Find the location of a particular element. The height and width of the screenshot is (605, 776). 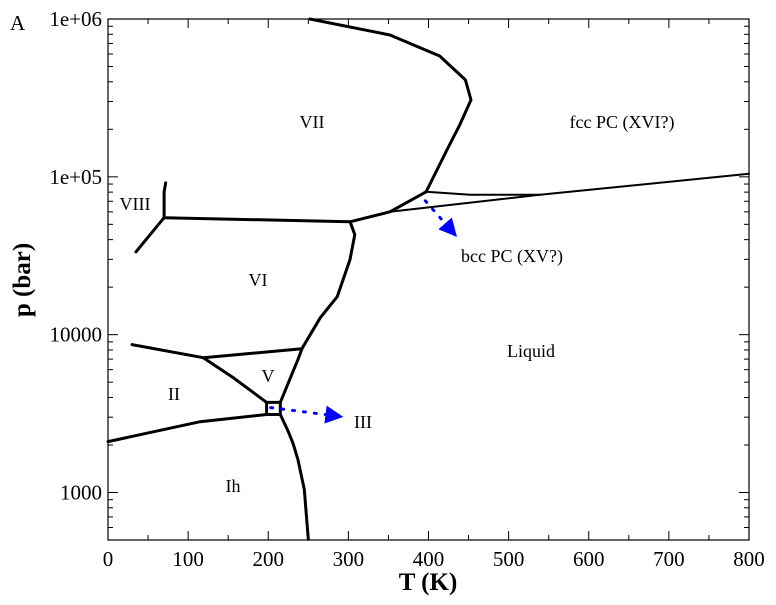

phase-region-label: II is located at coordinates (174, 394).